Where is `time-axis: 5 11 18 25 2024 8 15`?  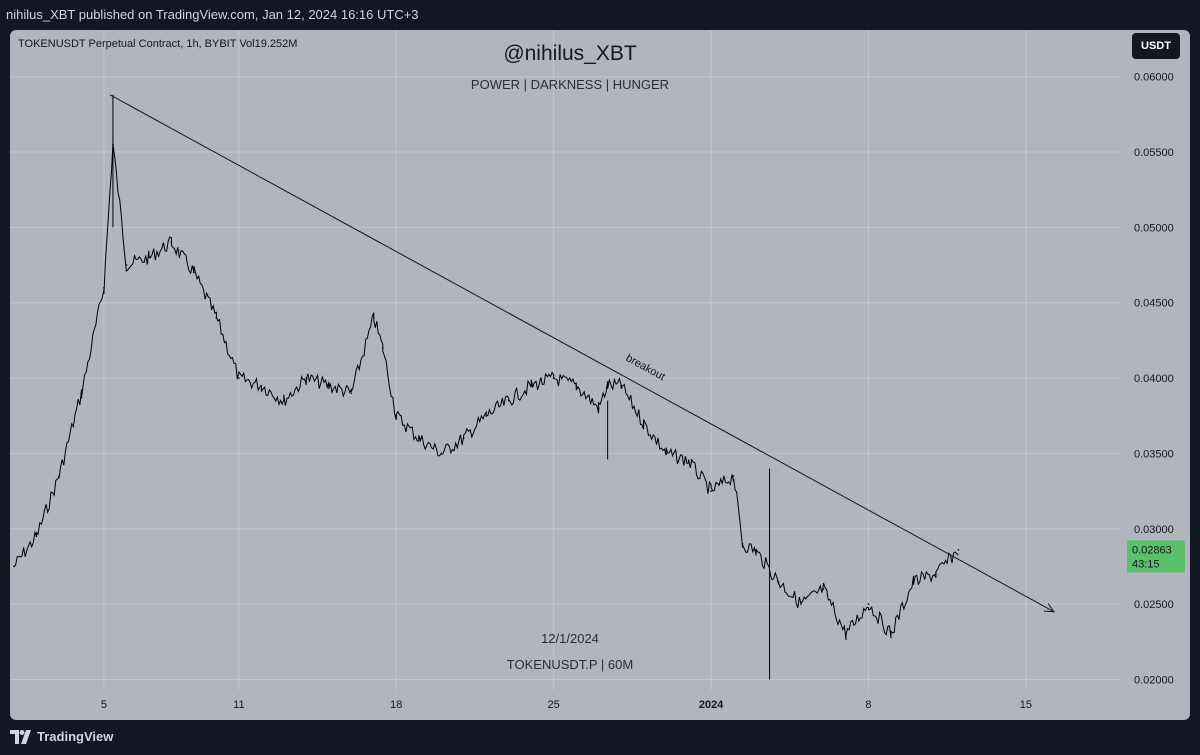 time-axis: 5 11 18 25 2024 8 15 is located at coordinates (566, 705).